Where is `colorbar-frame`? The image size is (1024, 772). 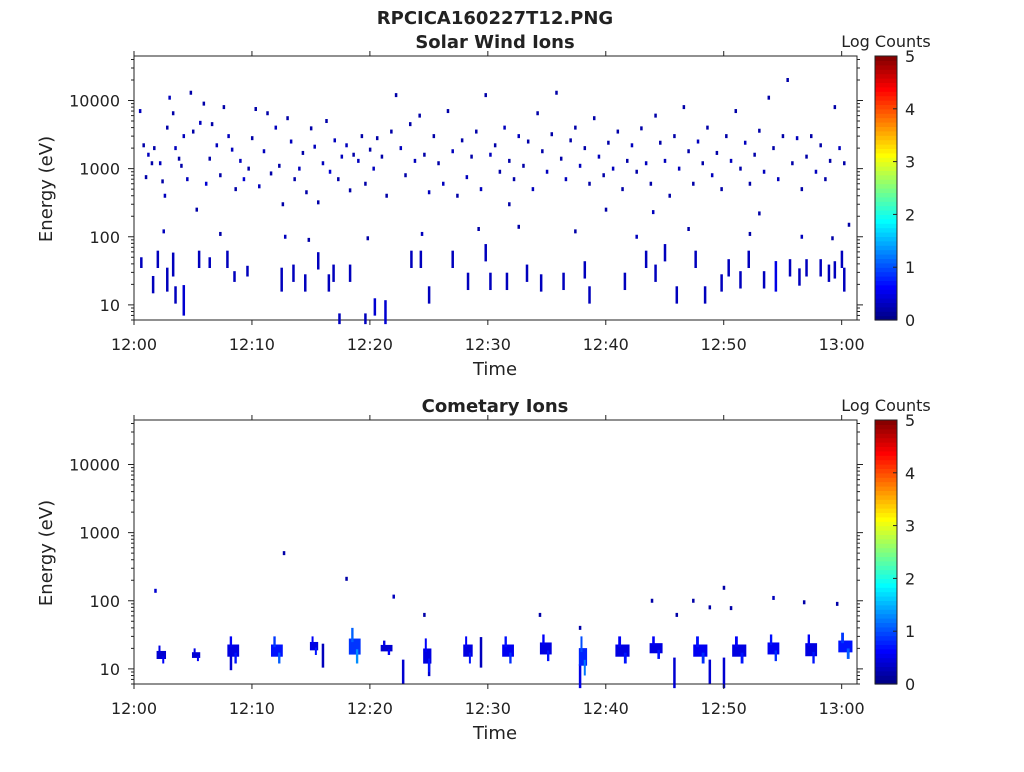 colorbar-frame is located at coordinates (886, 188).